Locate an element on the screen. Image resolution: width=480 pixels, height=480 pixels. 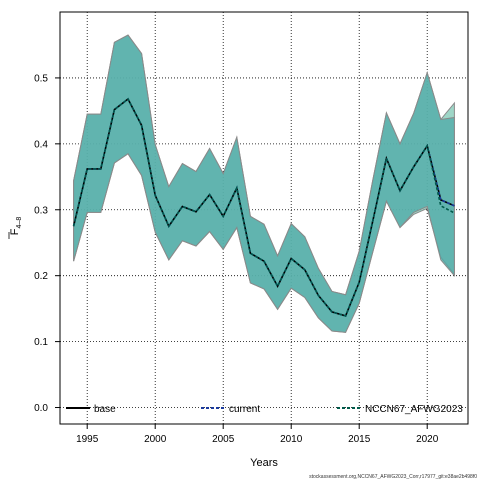
legend-item-nccn67-afwg2023: NCCN67_AFWG2023 is located at coordinates (400, 409).